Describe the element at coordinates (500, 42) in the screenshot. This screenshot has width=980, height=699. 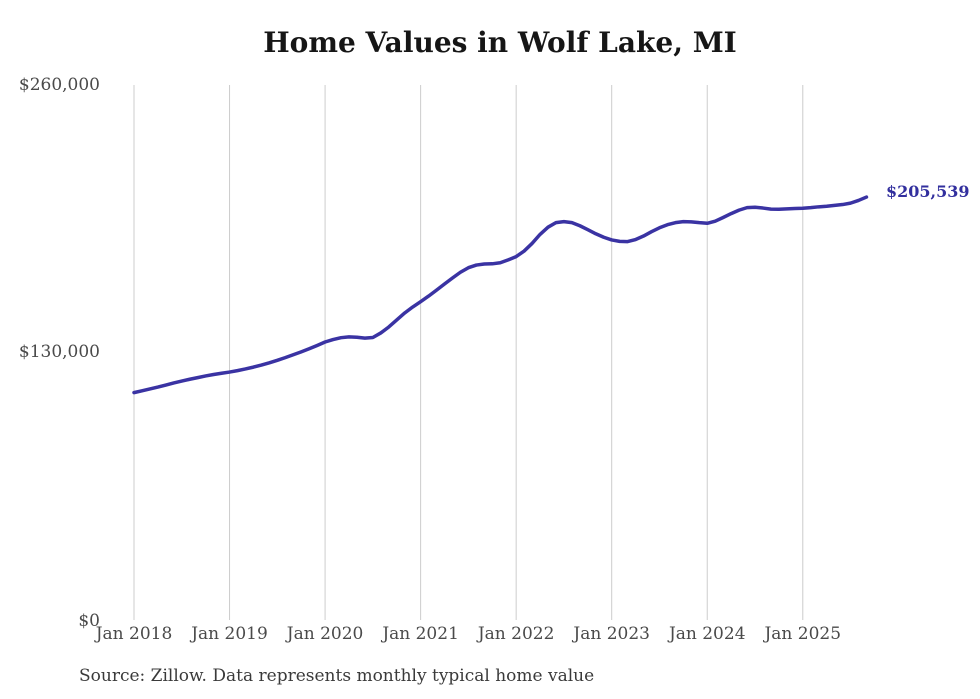
I see `chart-title: Home Values in Wolf Lake, MI` at that location.